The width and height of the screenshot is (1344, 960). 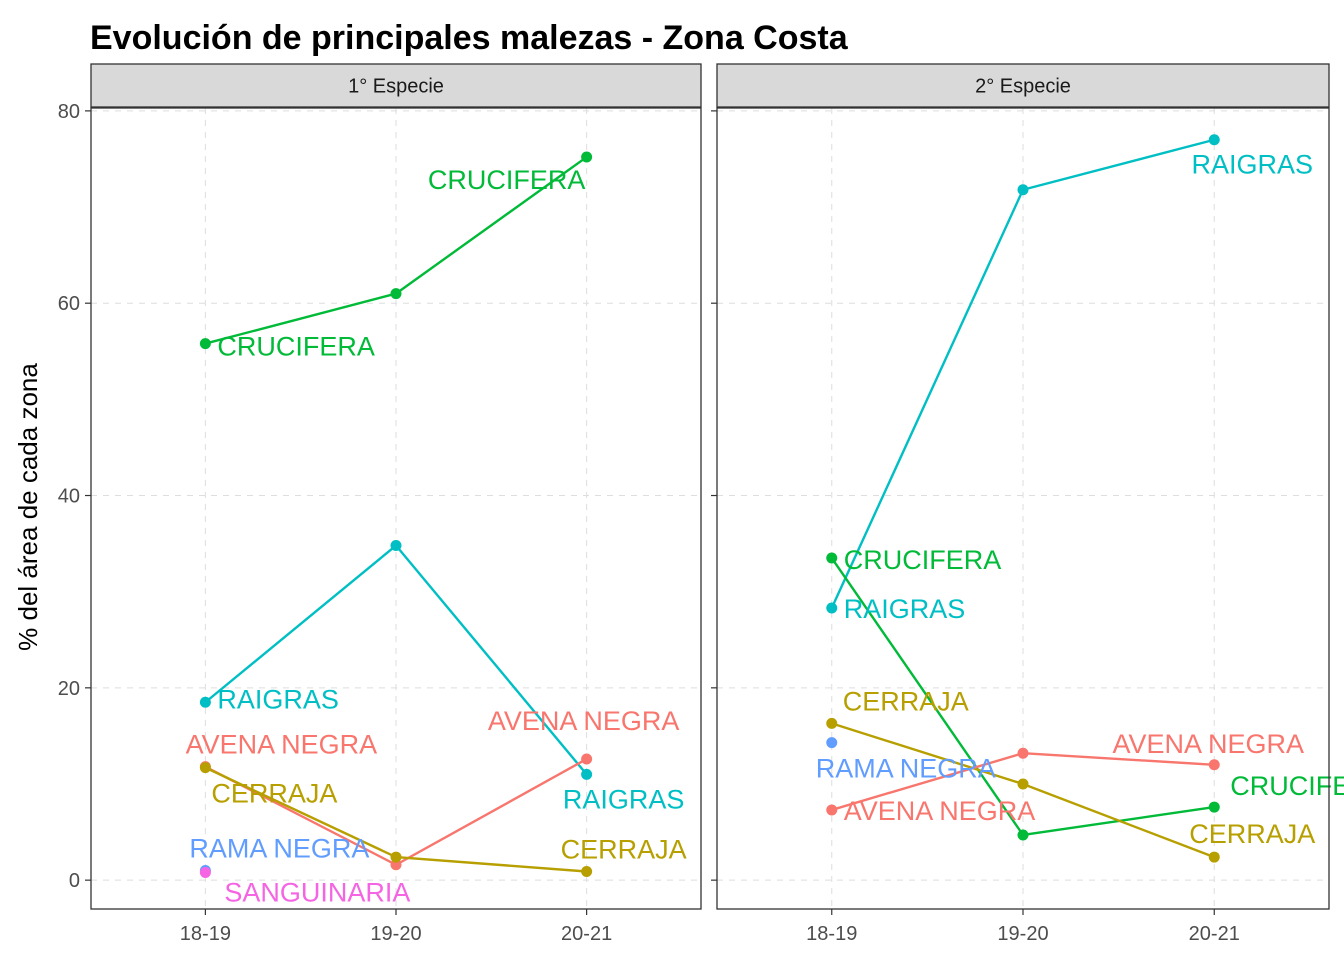 I want to click on y-tick-label: 20, so click(x=69, y=689).